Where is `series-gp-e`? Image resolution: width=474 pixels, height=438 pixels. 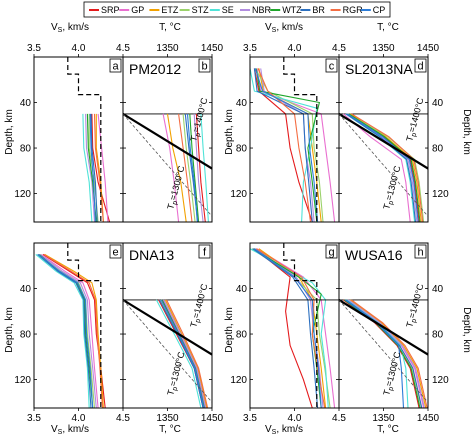 series-gp-e is located at coordinates (69, 330).